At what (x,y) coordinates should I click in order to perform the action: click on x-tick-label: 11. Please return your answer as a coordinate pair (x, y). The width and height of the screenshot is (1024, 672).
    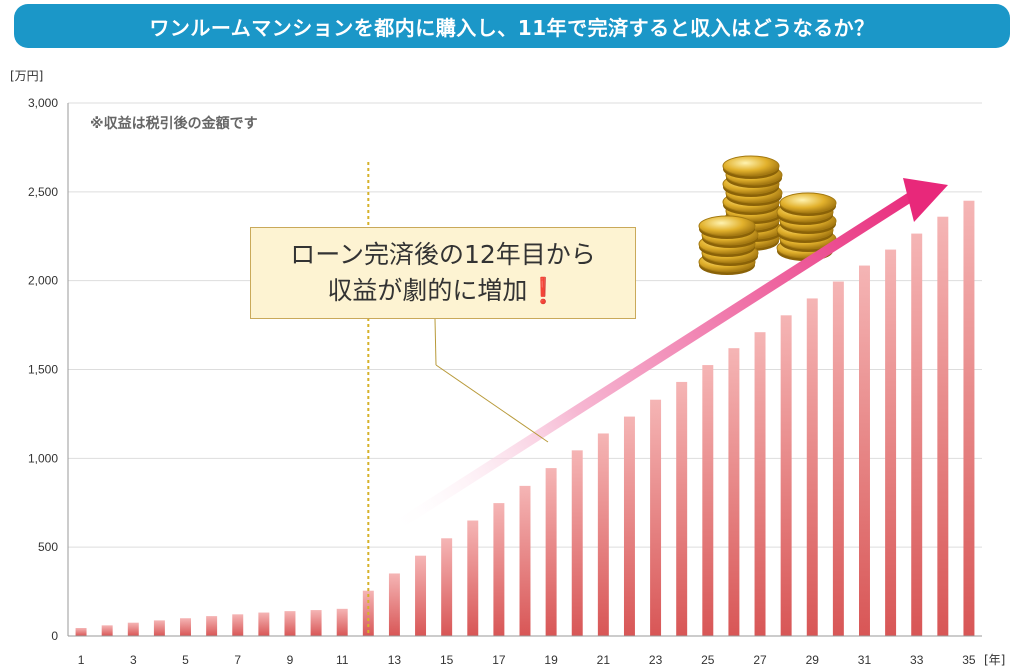
    Looking at the image, I should click on (342, 660).